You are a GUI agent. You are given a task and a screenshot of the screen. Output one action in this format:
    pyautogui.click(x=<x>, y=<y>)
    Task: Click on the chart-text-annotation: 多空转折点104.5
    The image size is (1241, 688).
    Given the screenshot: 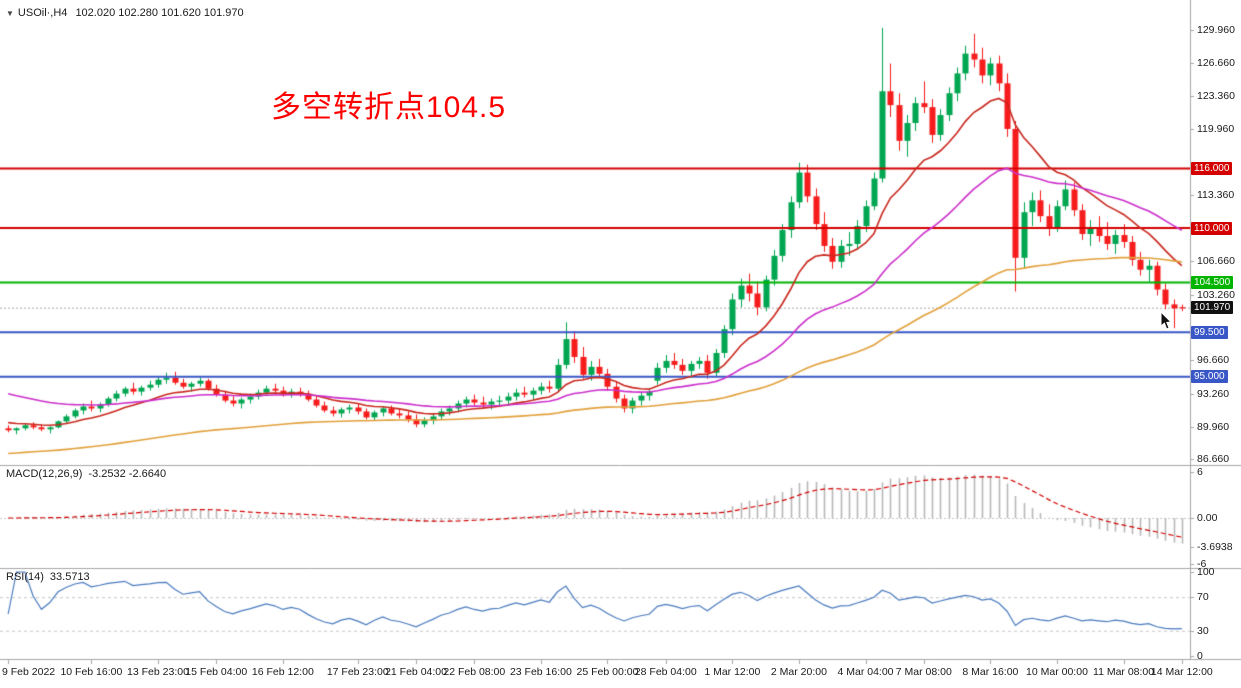 What is the action you would take?
    pyautogui.click(x=389, y=107)
    